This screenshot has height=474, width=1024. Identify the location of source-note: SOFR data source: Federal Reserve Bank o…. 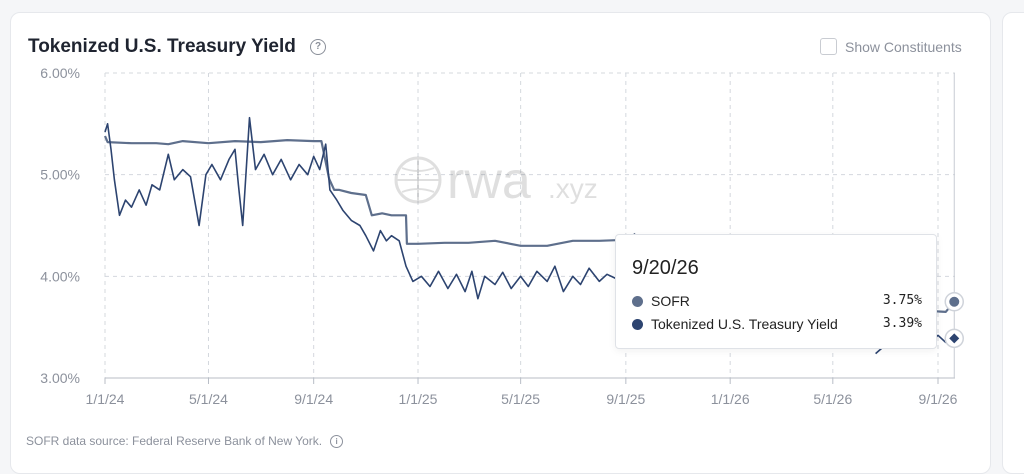
(174, 441).